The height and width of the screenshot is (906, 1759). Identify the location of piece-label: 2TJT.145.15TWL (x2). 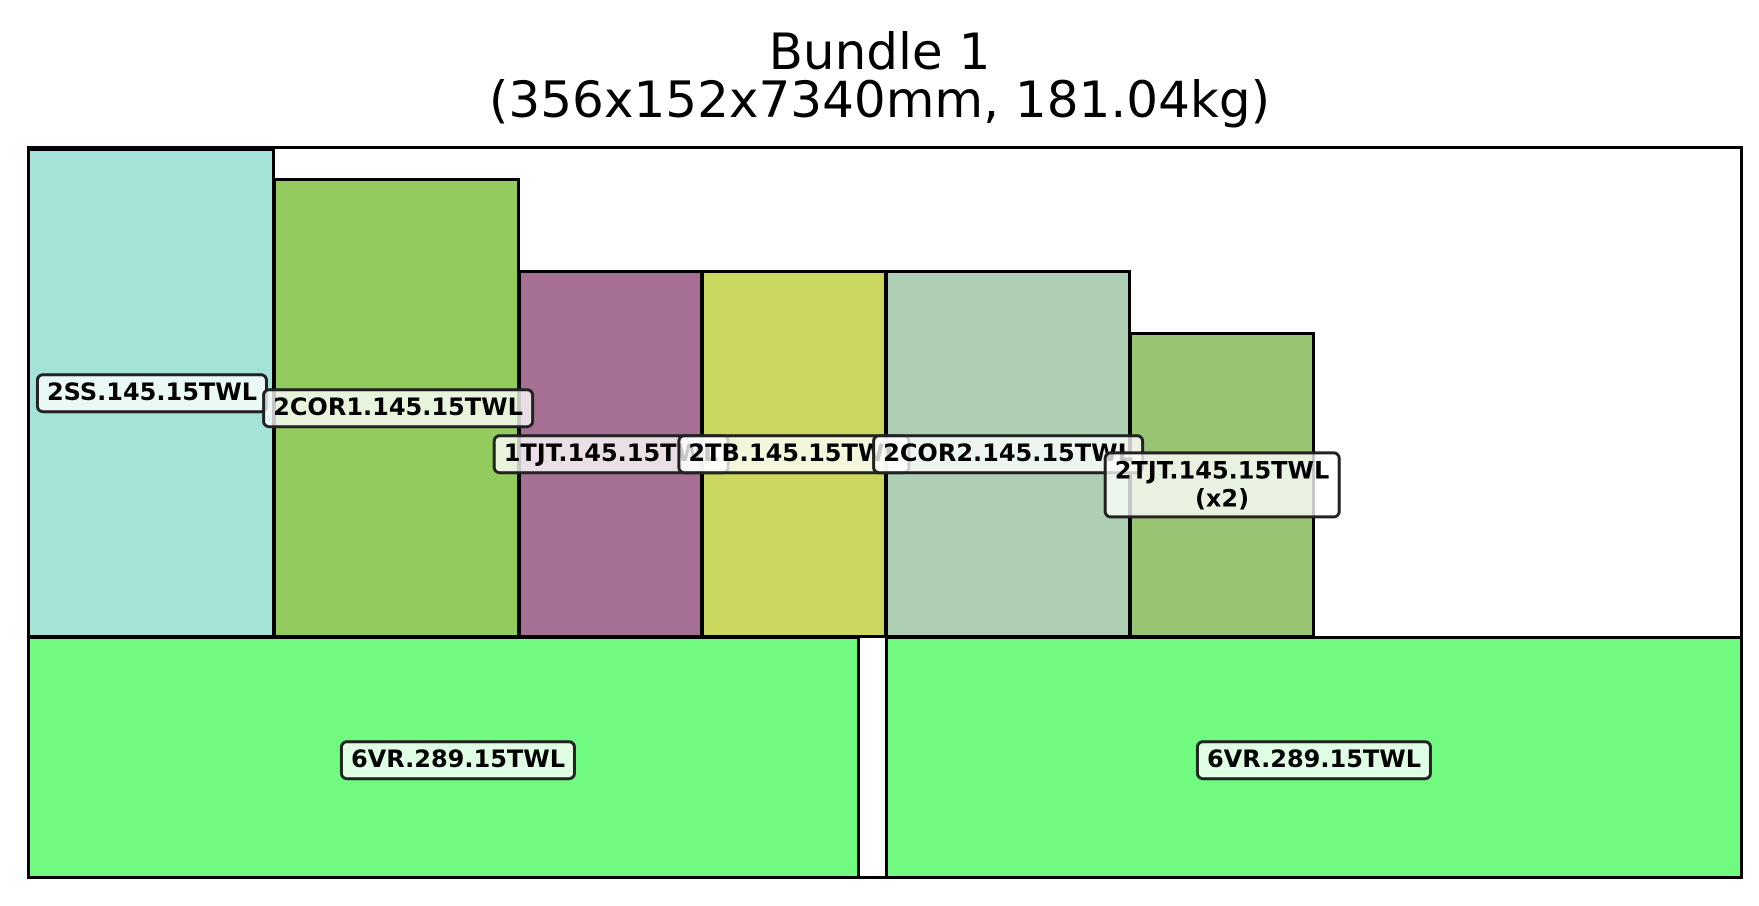
(1222, 485).